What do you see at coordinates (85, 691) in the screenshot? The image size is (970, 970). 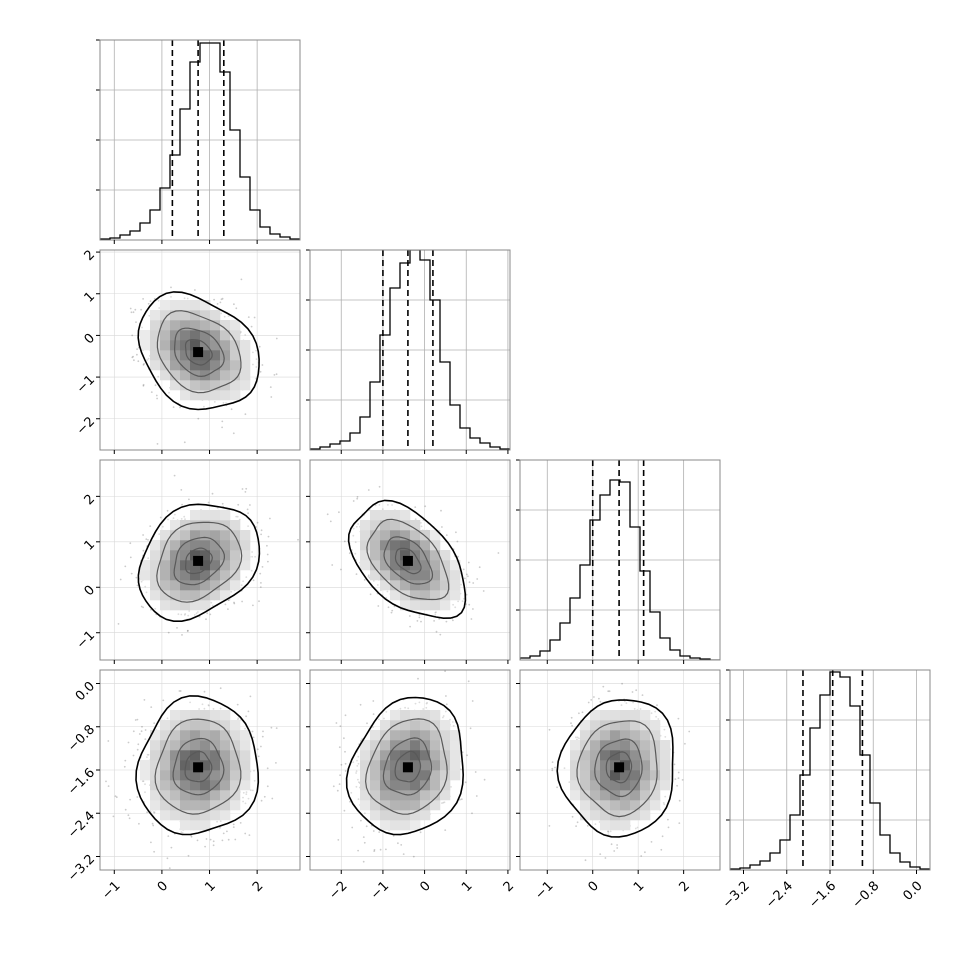 I see `y-tick-label: 0.0` at bounding box center [85, 691].